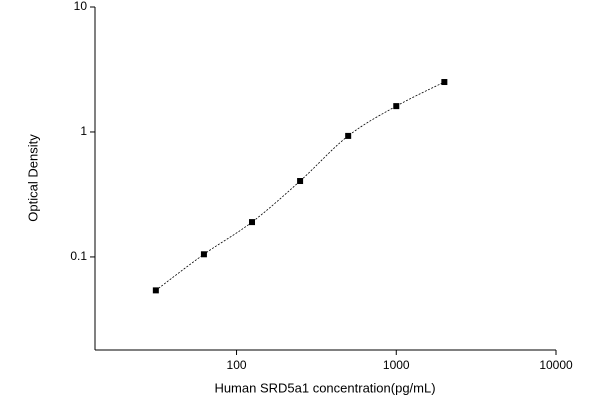  Describe the element at coordinates (237, 365) in the screenshot. I see `x-tick-label: 100` at that location.